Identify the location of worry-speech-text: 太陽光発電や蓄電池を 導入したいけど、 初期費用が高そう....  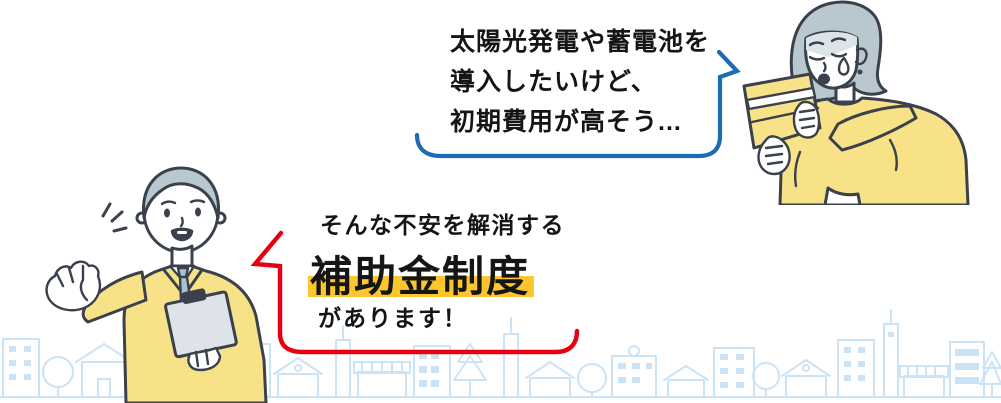
(580, 82).